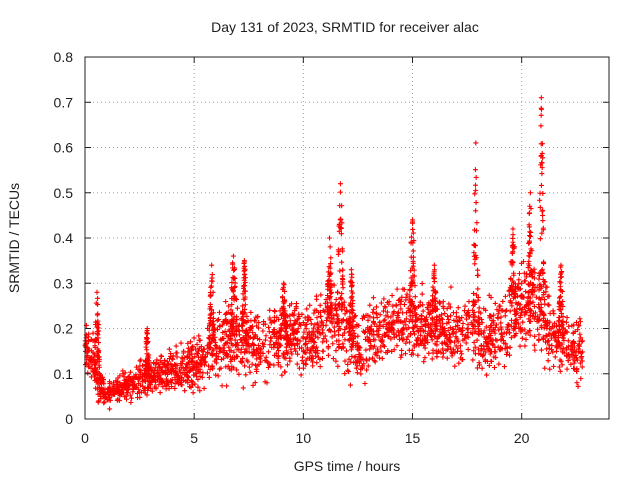 The height and width of the screenshot is (480, 640). Describe the element at coordinates (69, 419) in the screenshot. I see `y-tick-label: 0` at that location.